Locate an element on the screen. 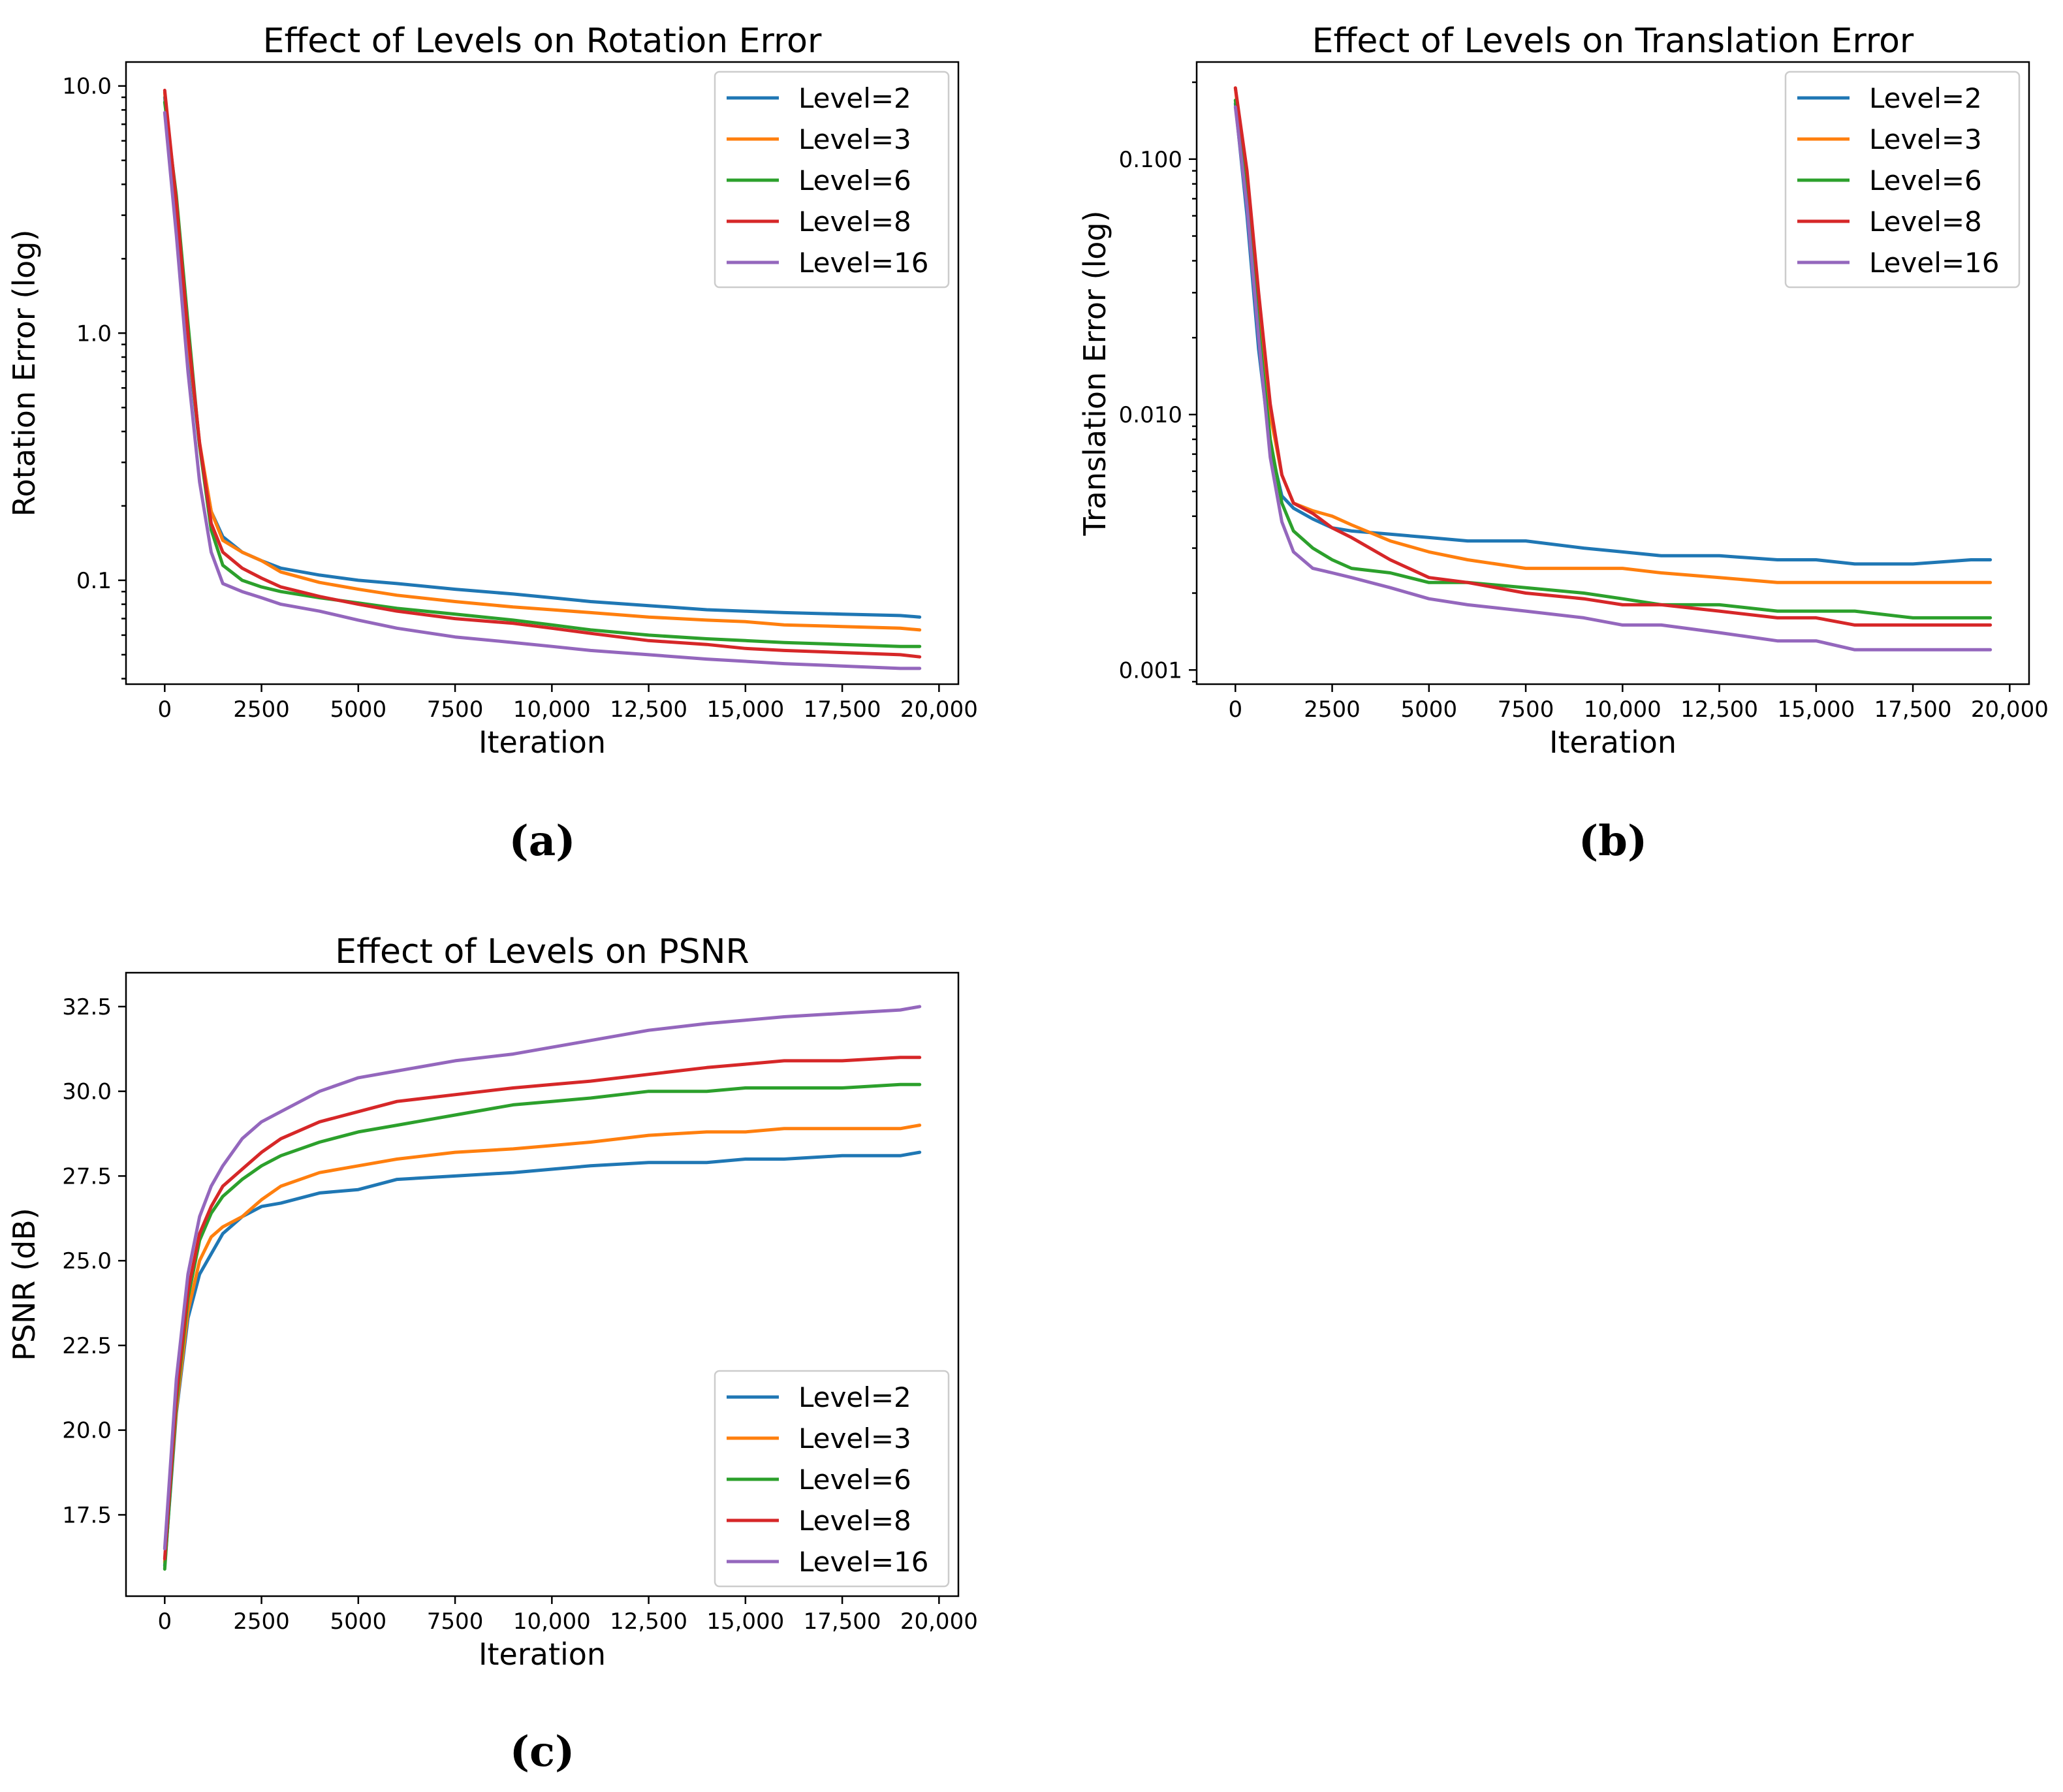  y-tick-label: 1.0 is located at coordinates (94, 334).